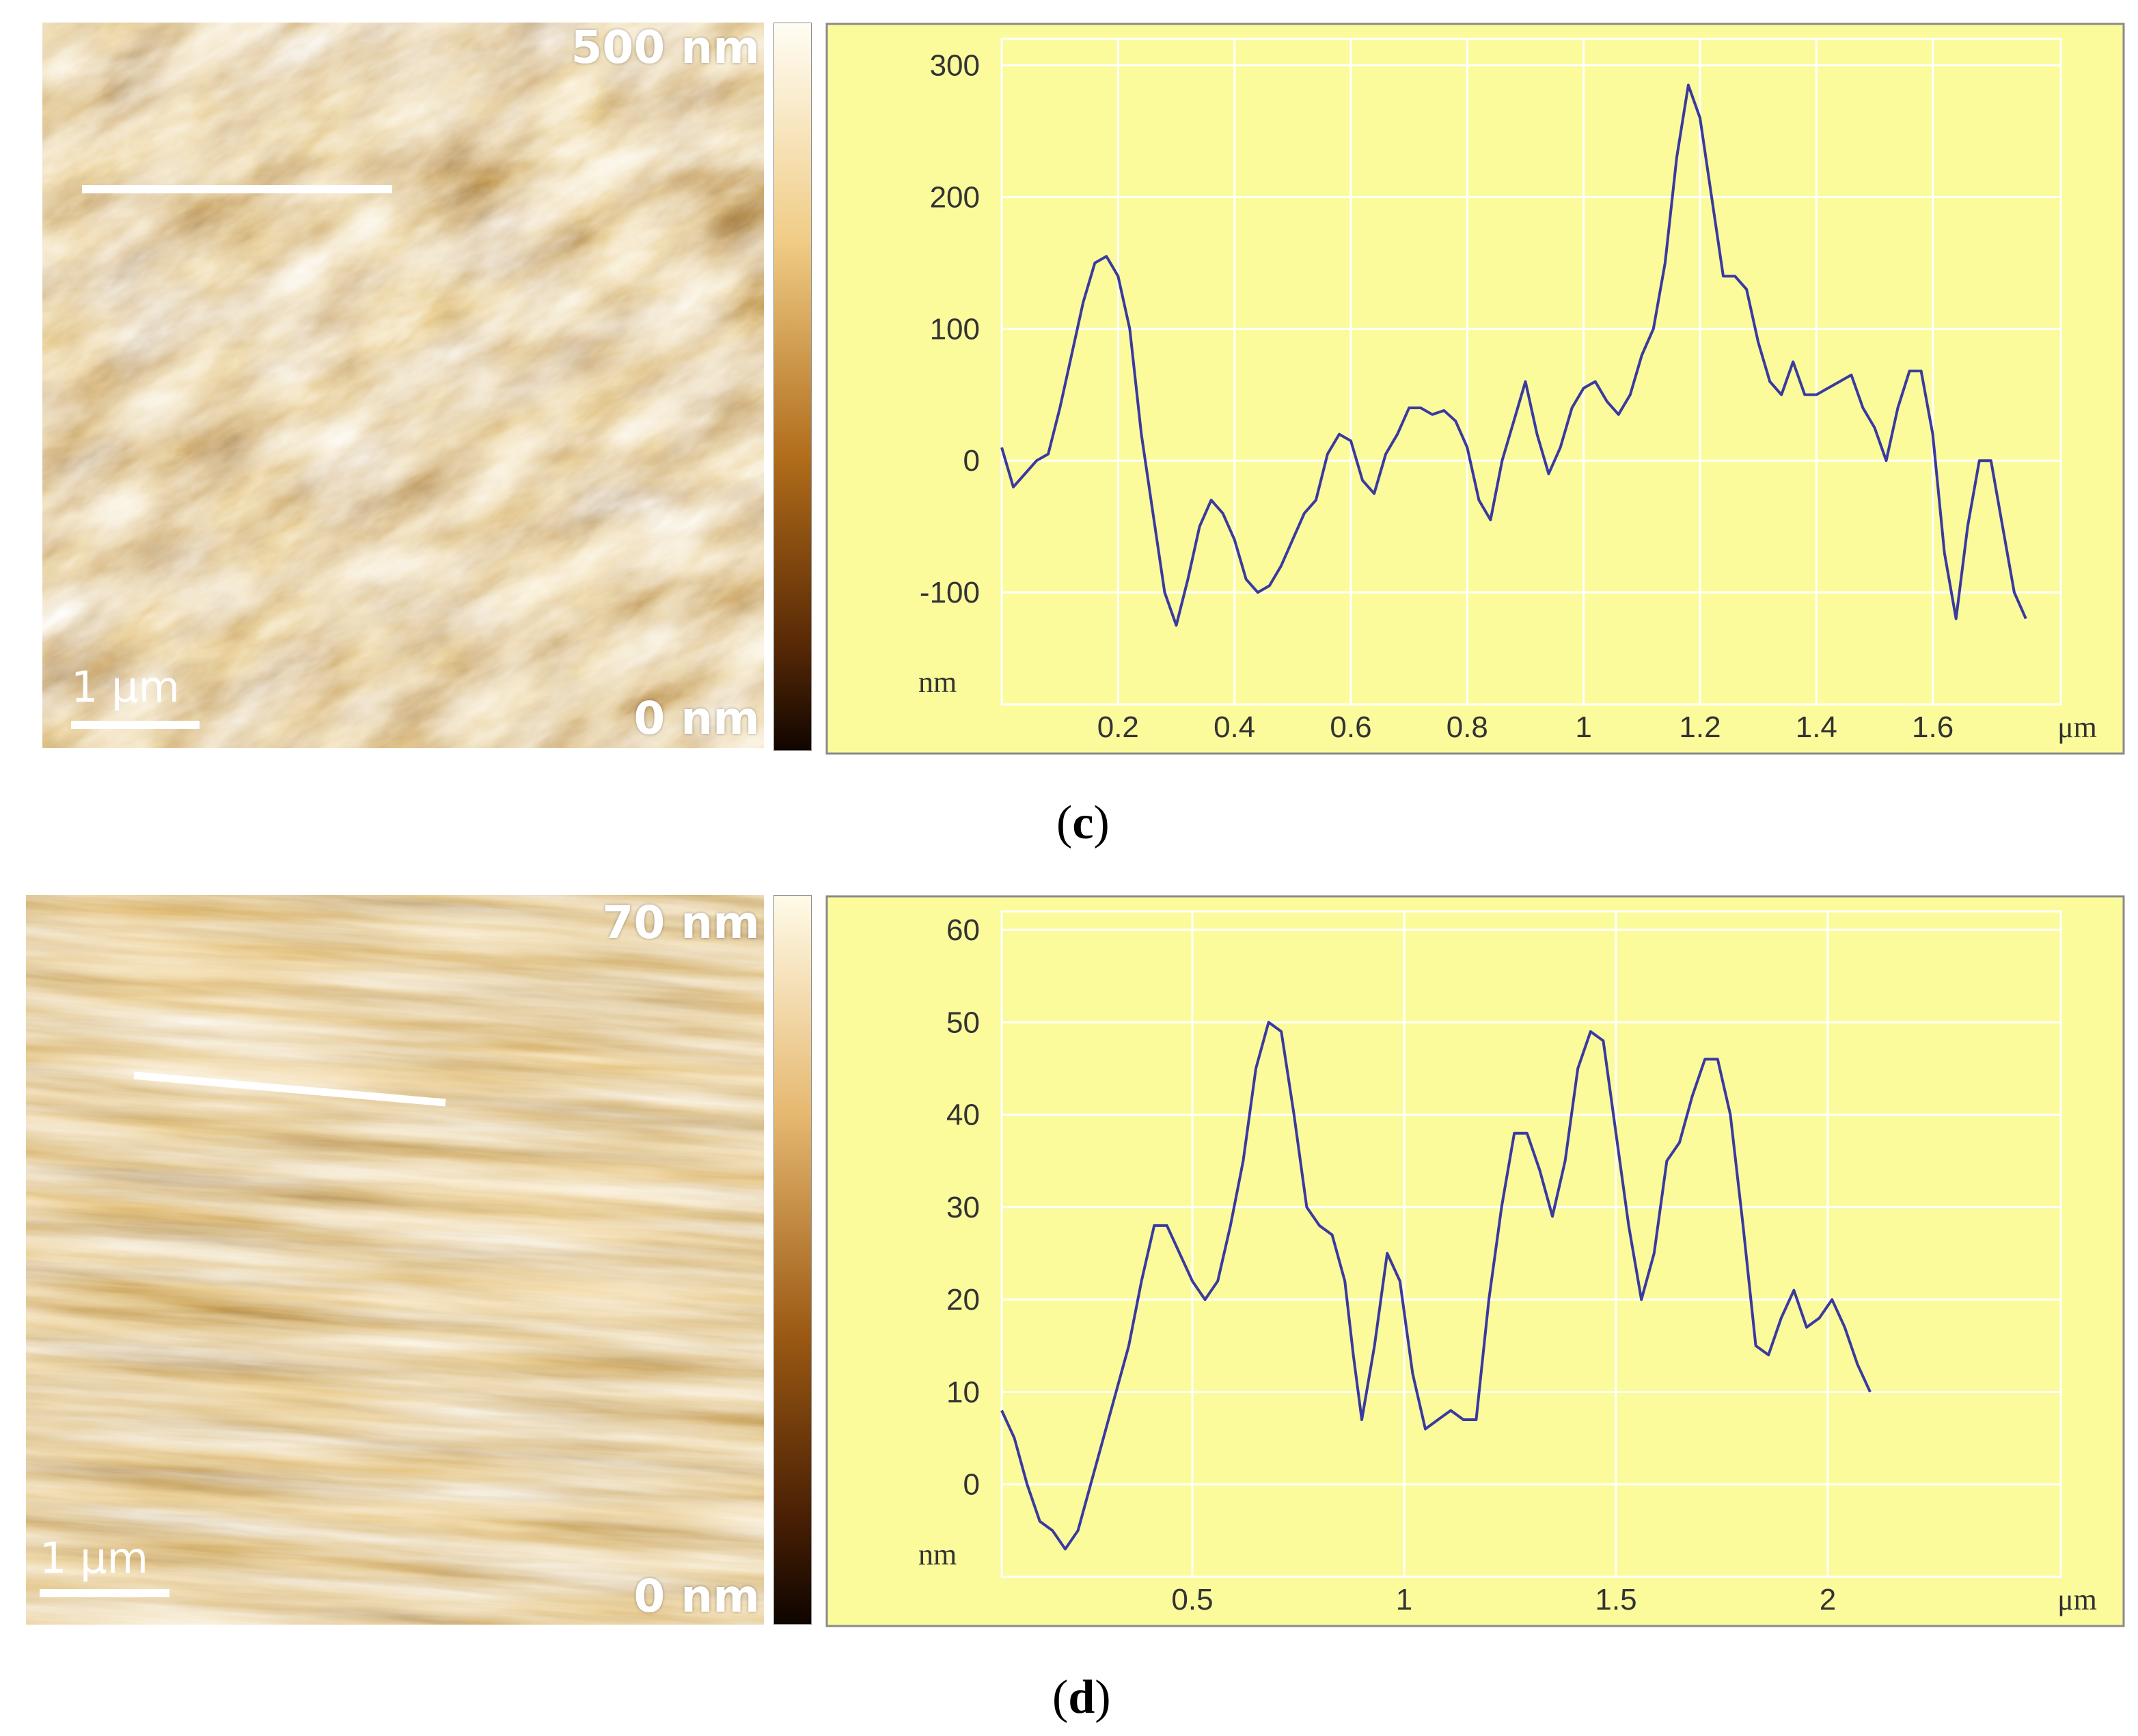 The image size is (2138, 1736). Describe the element at coordinates (1933, 727) in the screenshot. I see `x-tick-label-c: 1.6` at that location.